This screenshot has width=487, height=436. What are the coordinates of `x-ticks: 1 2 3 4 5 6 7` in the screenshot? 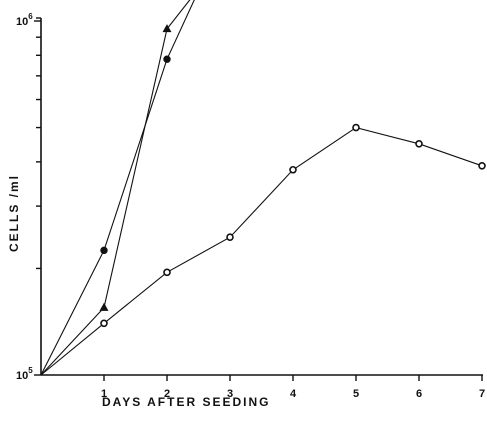 It's located at (293, 387).